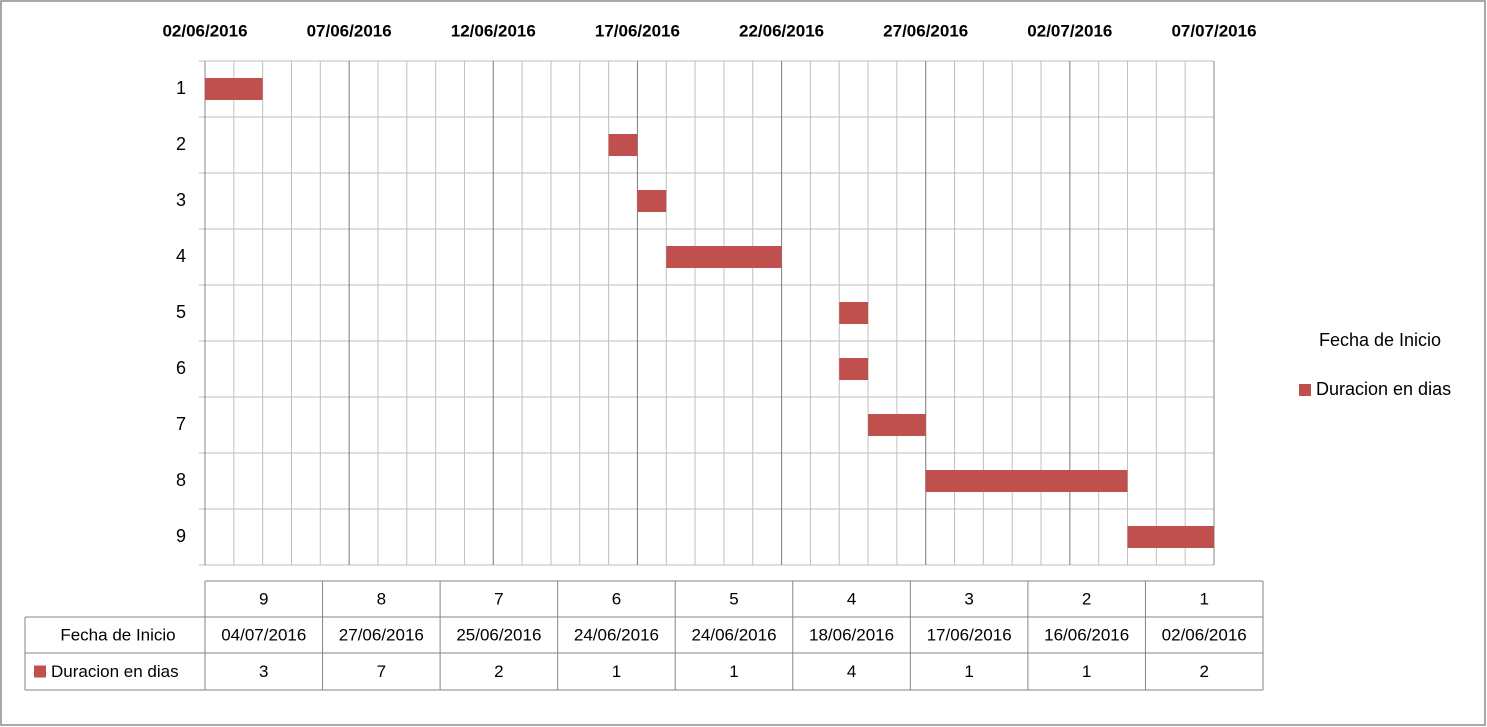  Describe the element at coordinates (1069, 30) in the screenshot. I see `x-tick-label: 02/07/2016` at that location.